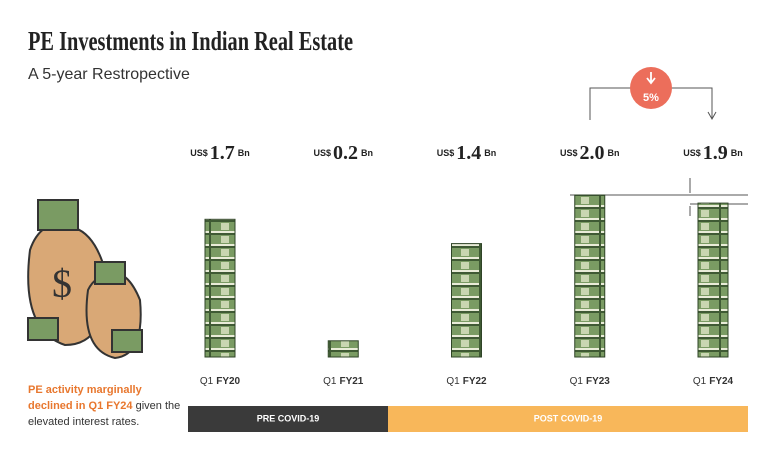 This screenshot has width=775, height=465. I want to click on x-tick-label: Q1 FY23, so click(590, 381).